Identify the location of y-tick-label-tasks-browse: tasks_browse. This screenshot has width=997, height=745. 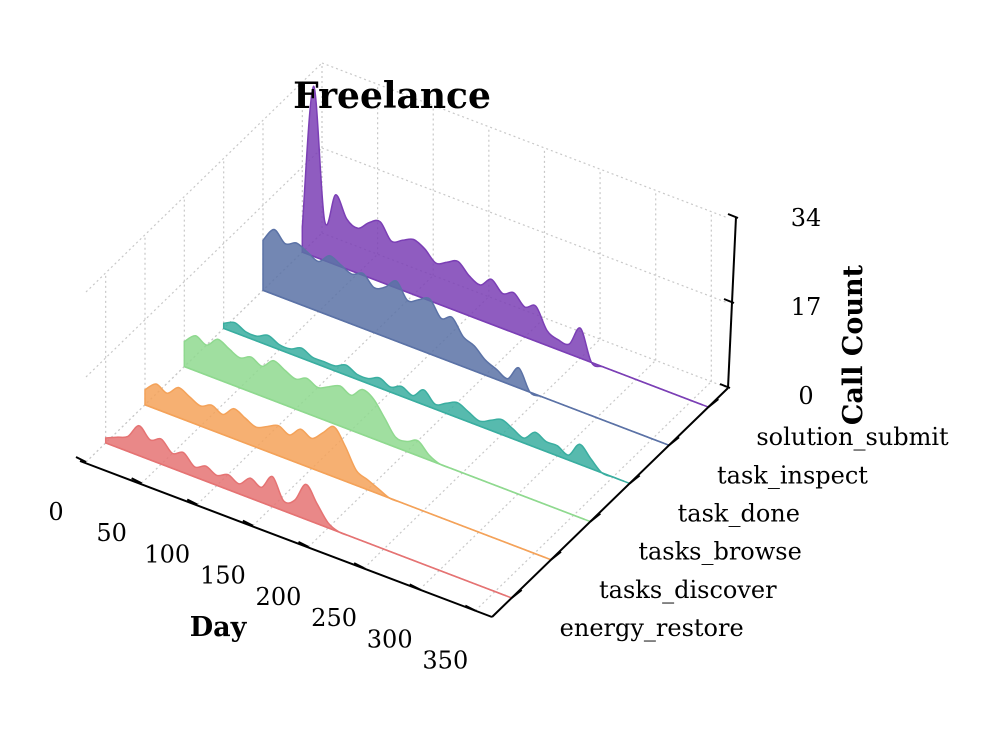
(719, 552).